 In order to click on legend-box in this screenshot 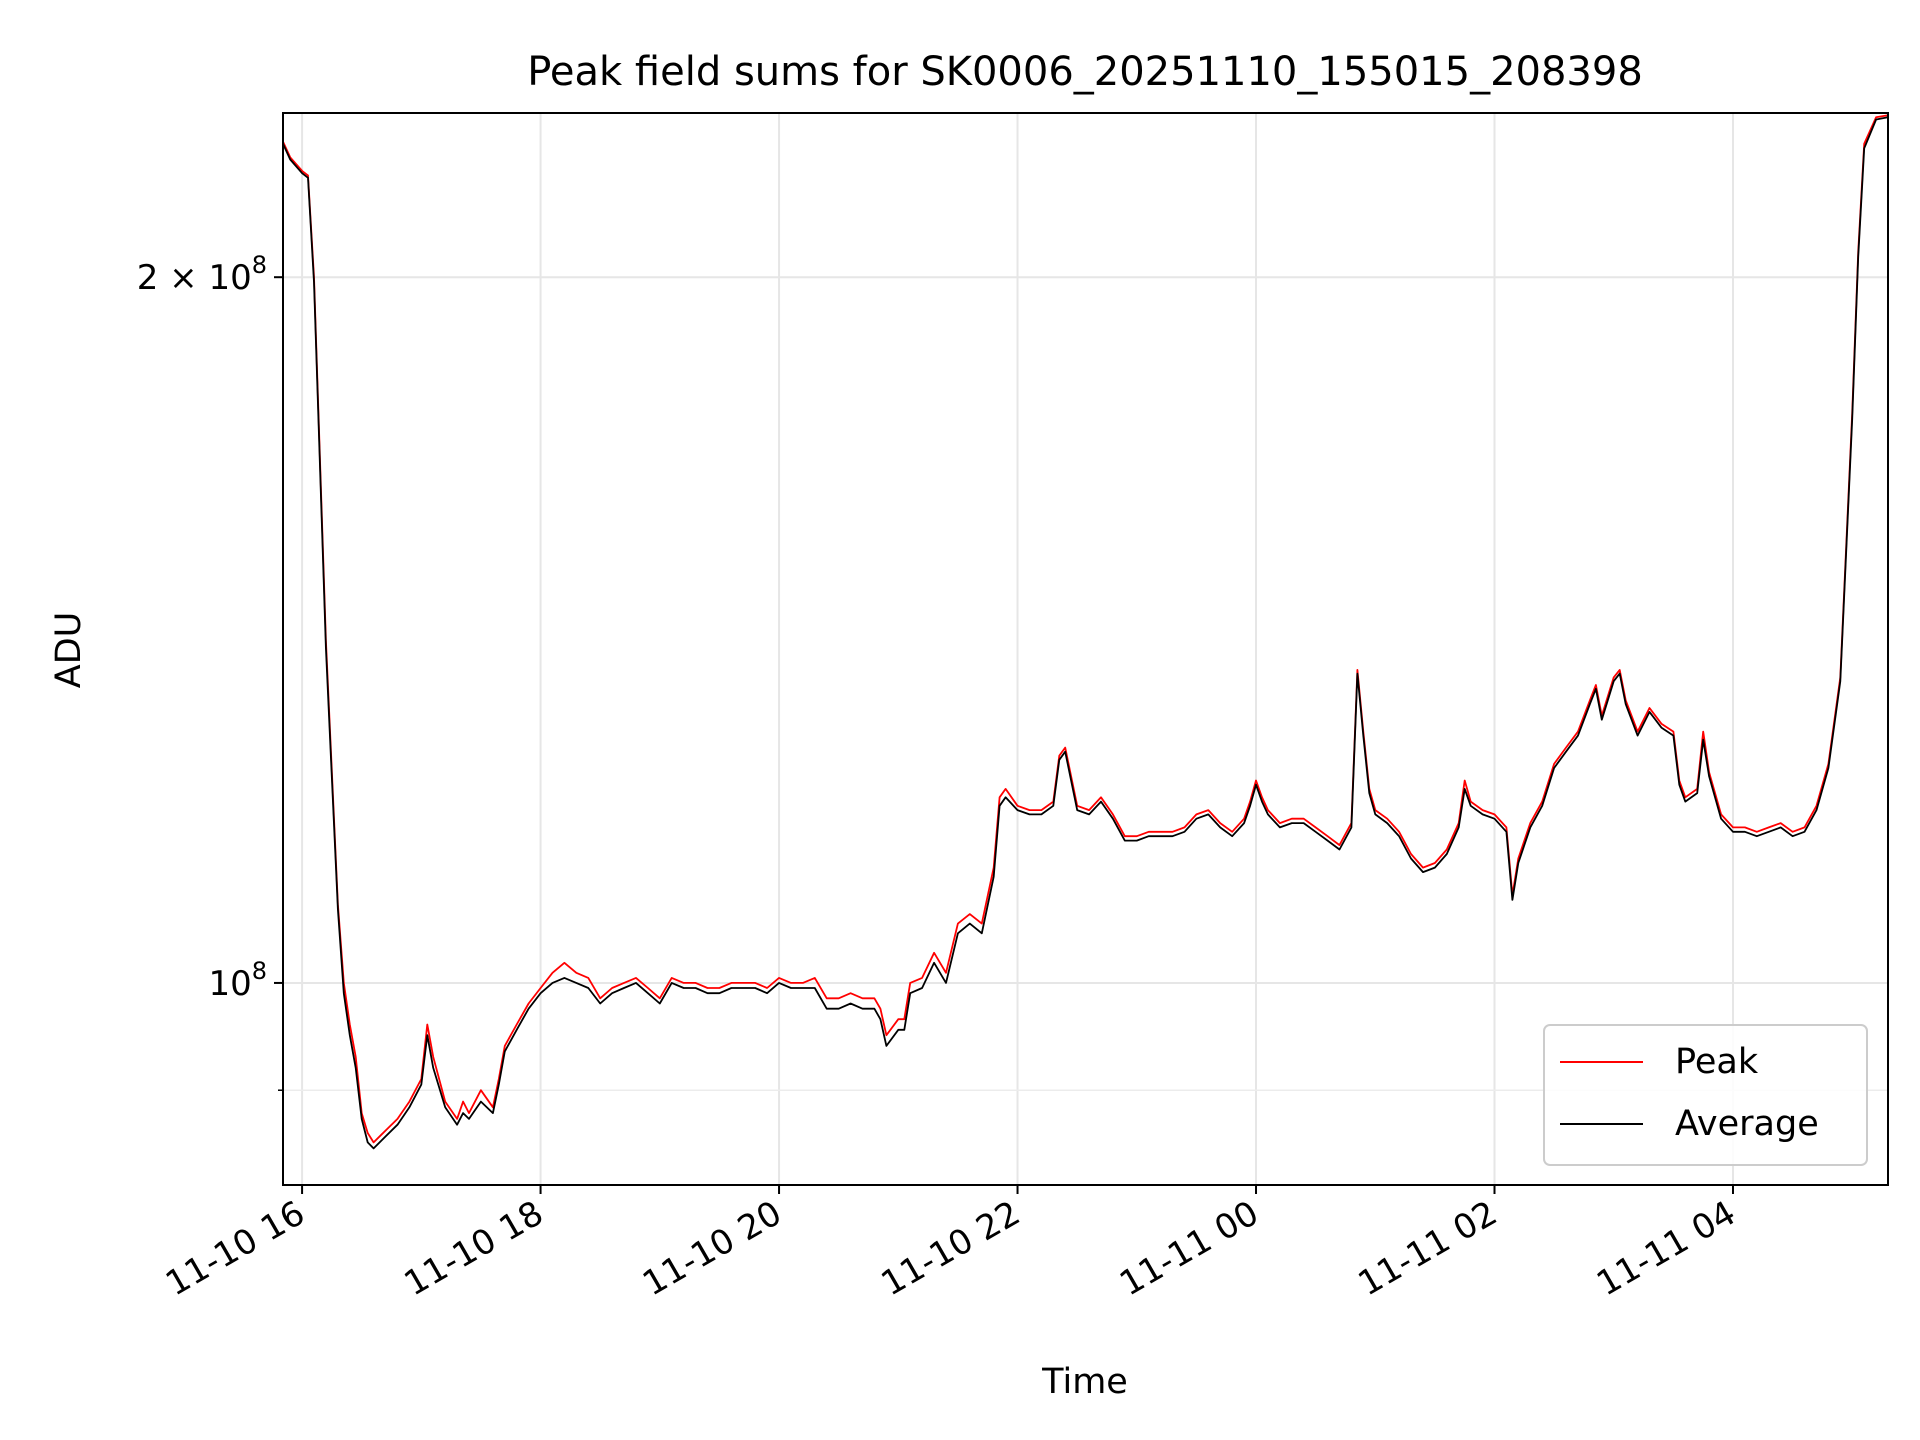, I will do `click(1705, 1095)`.